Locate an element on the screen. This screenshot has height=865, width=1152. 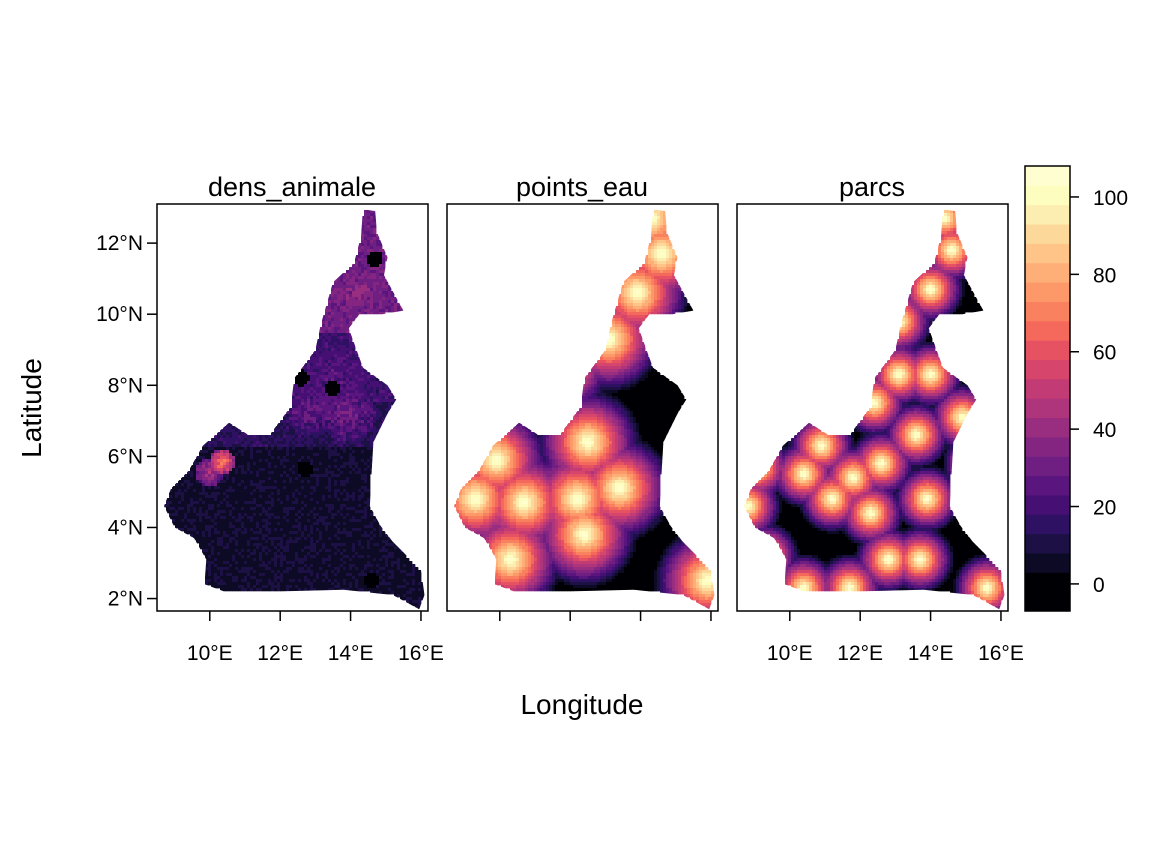
colorbar-tick-label: 40 is located at coordinates (1104, 430).